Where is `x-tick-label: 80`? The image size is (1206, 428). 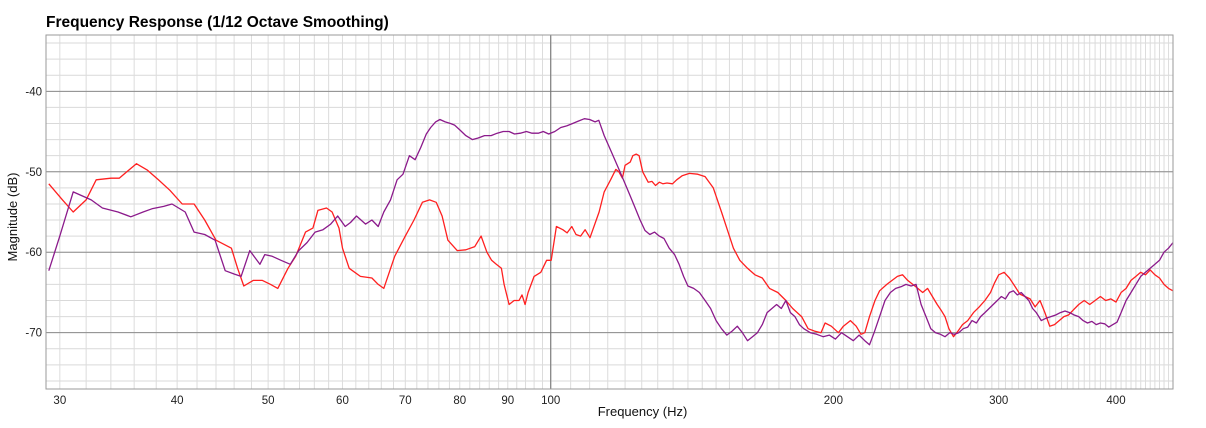
x-tick-label: 80 is located at coordinates (459, 401).